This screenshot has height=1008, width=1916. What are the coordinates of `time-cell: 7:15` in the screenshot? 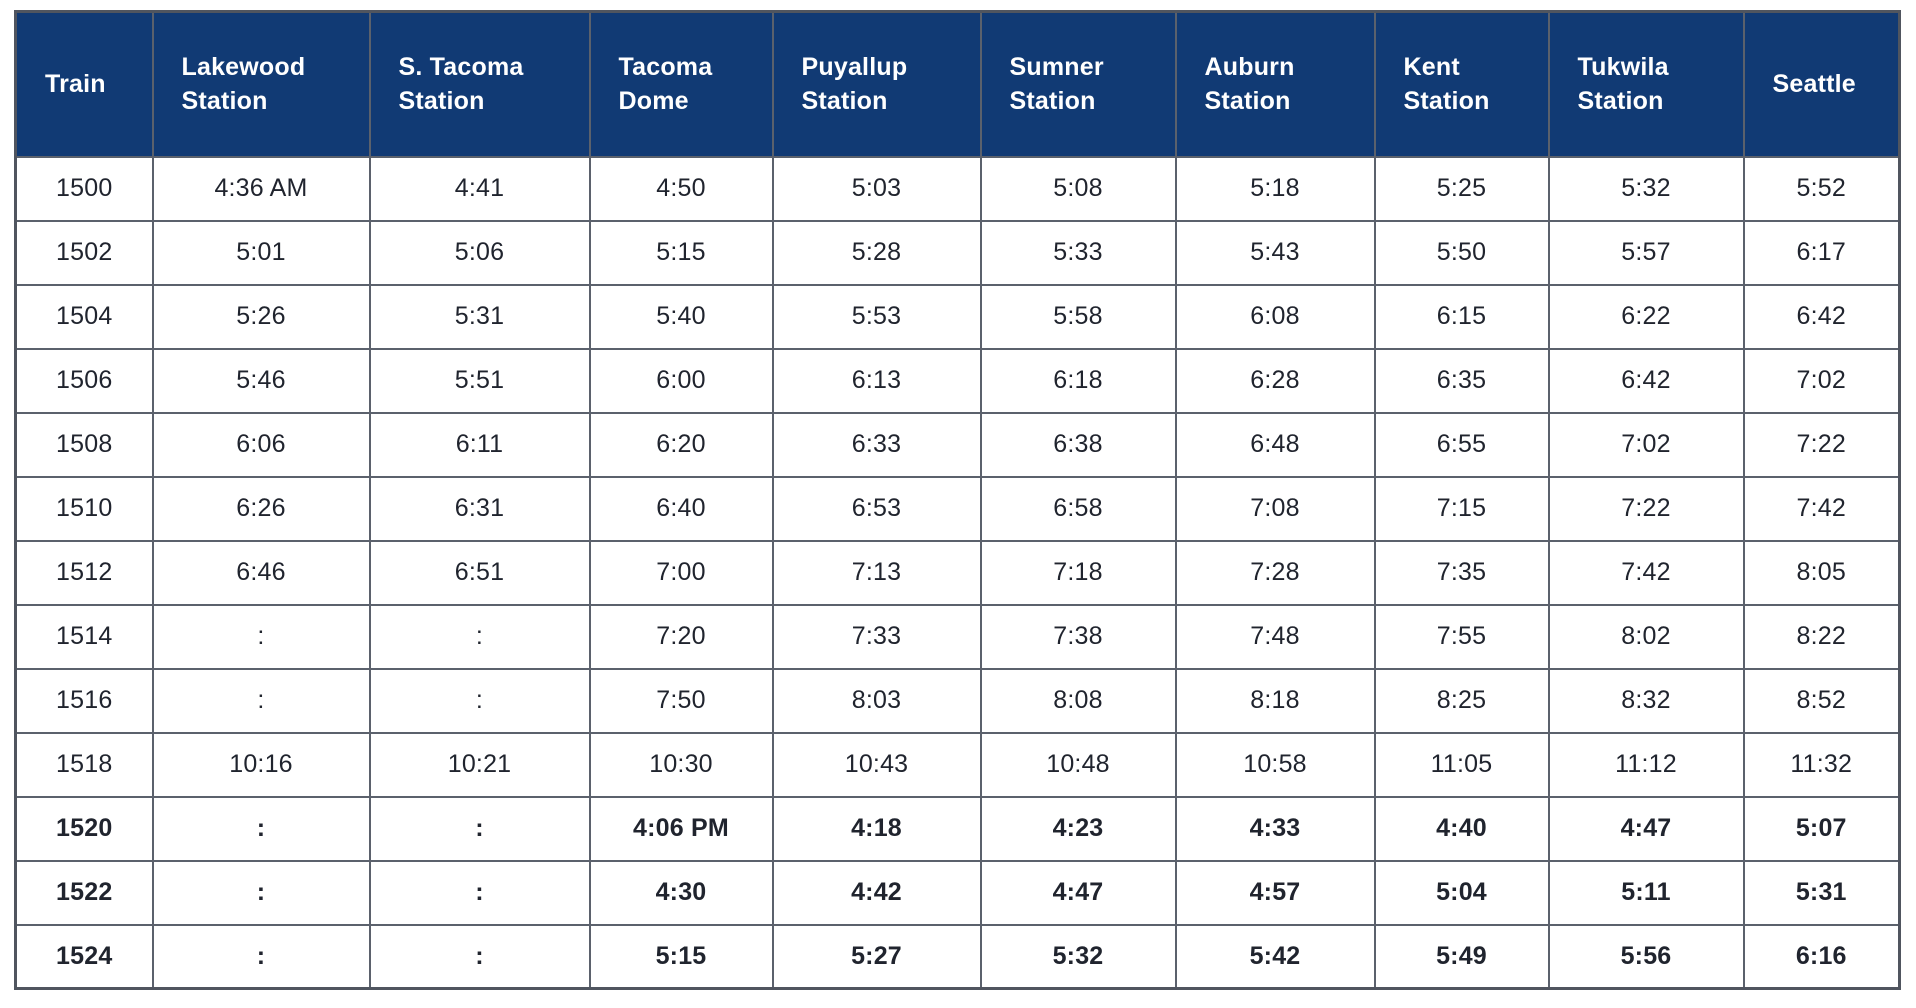 It's located at (1461, 508).